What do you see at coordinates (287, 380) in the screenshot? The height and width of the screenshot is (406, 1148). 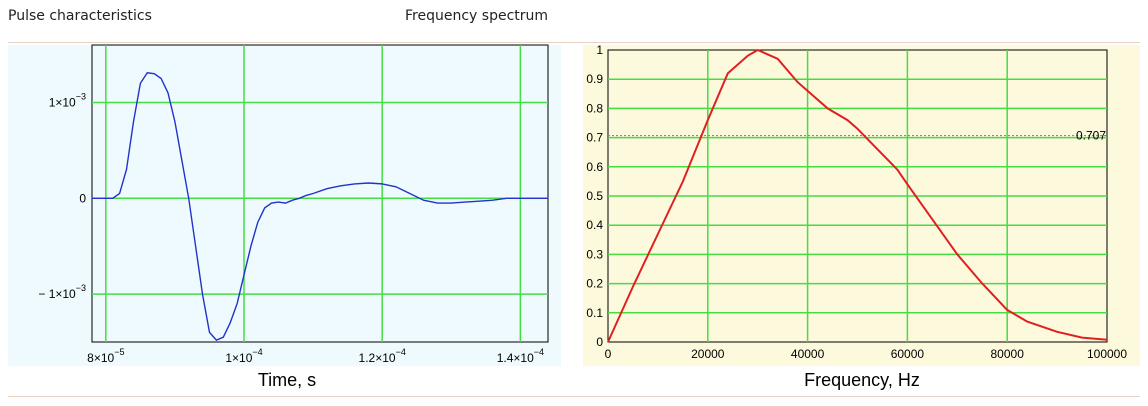 I see `pulse-x-axis-title: Time, s` at bounding box center [287, 380].